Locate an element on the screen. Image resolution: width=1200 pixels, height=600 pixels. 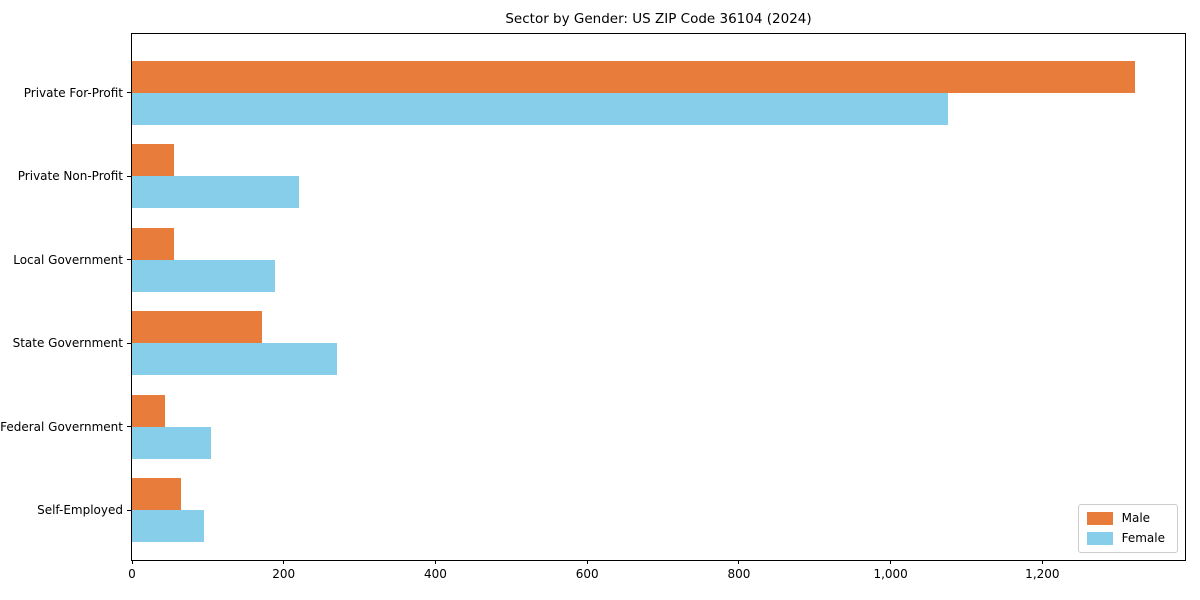
x-axis-tick-label: 1,200 is located at coordinates (1042, 574).